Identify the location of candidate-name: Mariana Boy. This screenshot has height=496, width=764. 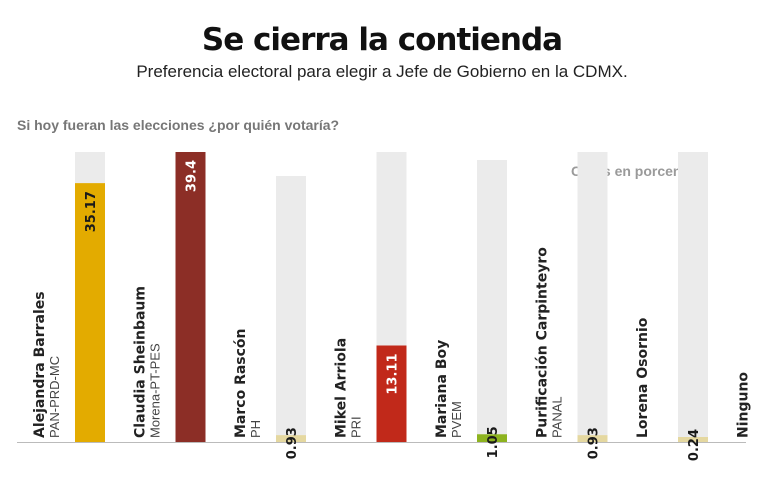
(442, 389).